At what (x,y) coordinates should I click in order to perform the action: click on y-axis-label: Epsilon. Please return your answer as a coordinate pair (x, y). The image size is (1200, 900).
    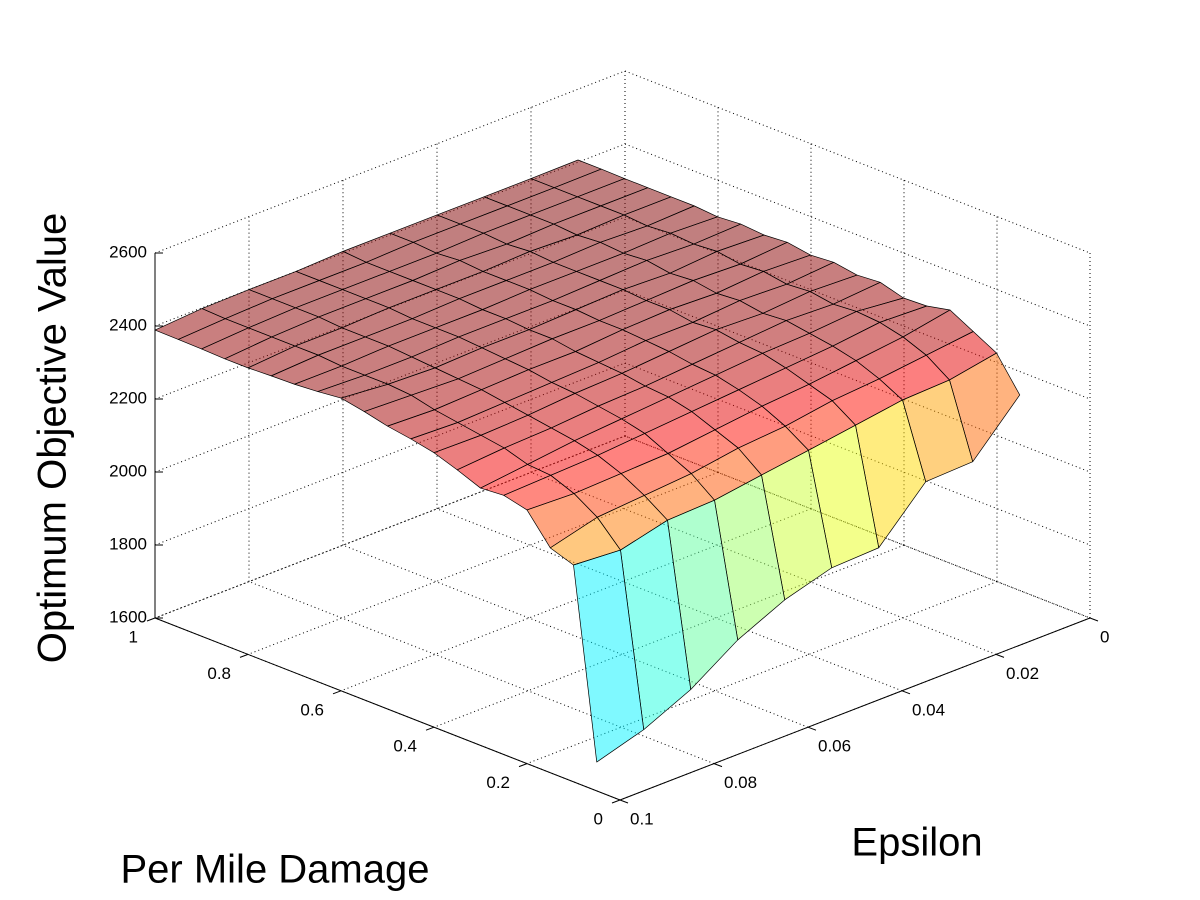
    Looking at the image, I should click on (916, 843).